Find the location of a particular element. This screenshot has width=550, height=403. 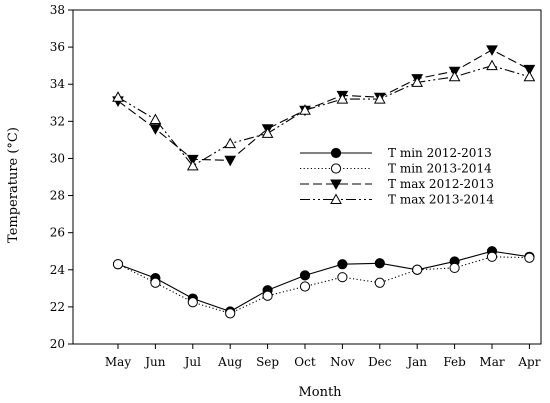

x-tick-label: Mar is located at coordinates (491, 362).